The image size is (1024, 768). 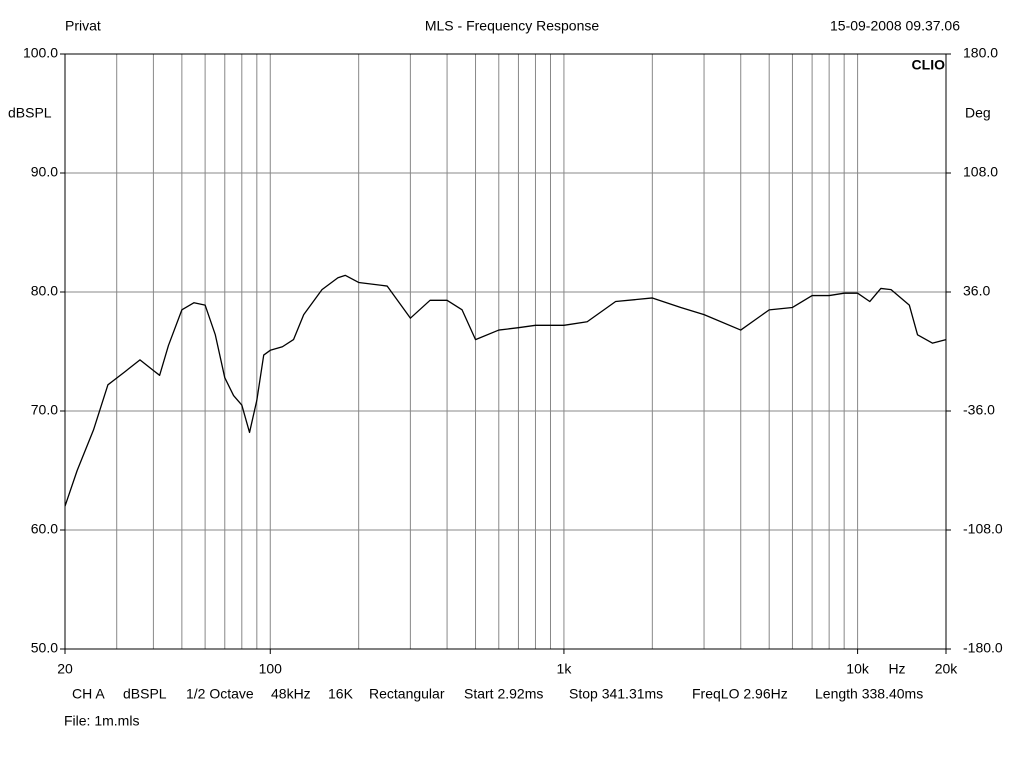 I want to click on y-axis-label: dBSPL, so click(x=30, y=113).